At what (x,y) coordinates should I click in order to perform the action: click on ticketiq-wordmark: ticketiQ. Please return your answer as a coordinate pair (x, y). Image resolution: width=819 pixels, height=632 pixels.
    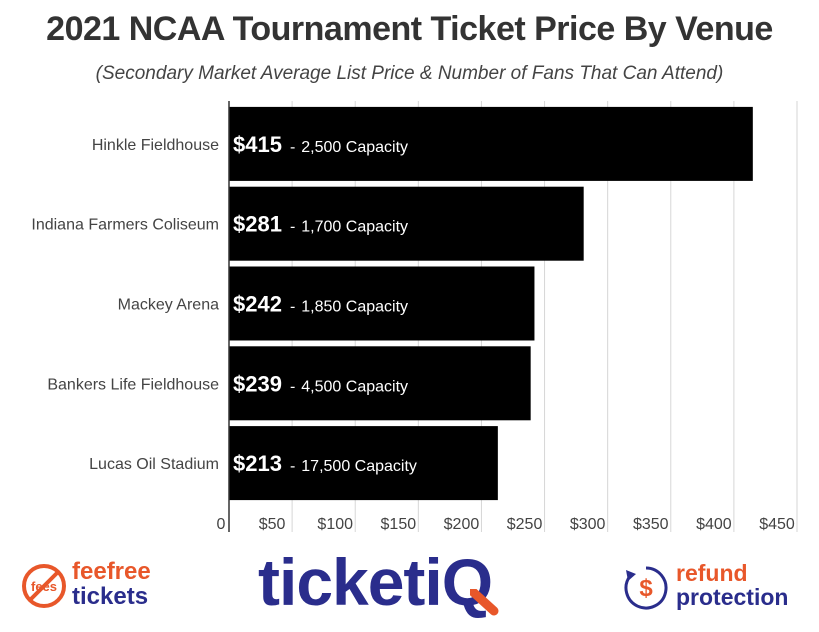
    Looking at the image, I should click on (378, 582).